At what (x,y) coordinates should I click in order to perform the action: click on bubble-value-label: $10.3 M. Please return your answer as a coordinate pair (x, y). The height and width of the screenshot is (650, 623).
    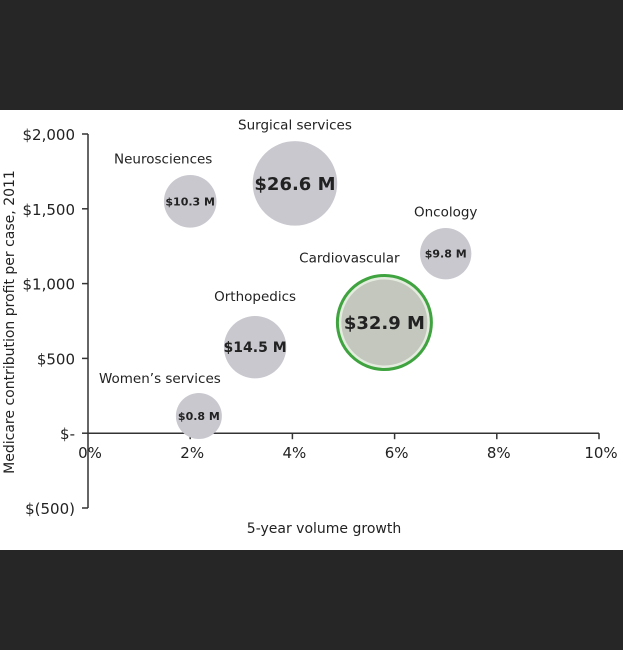
    Looking at the image, I should click on (190, 201).